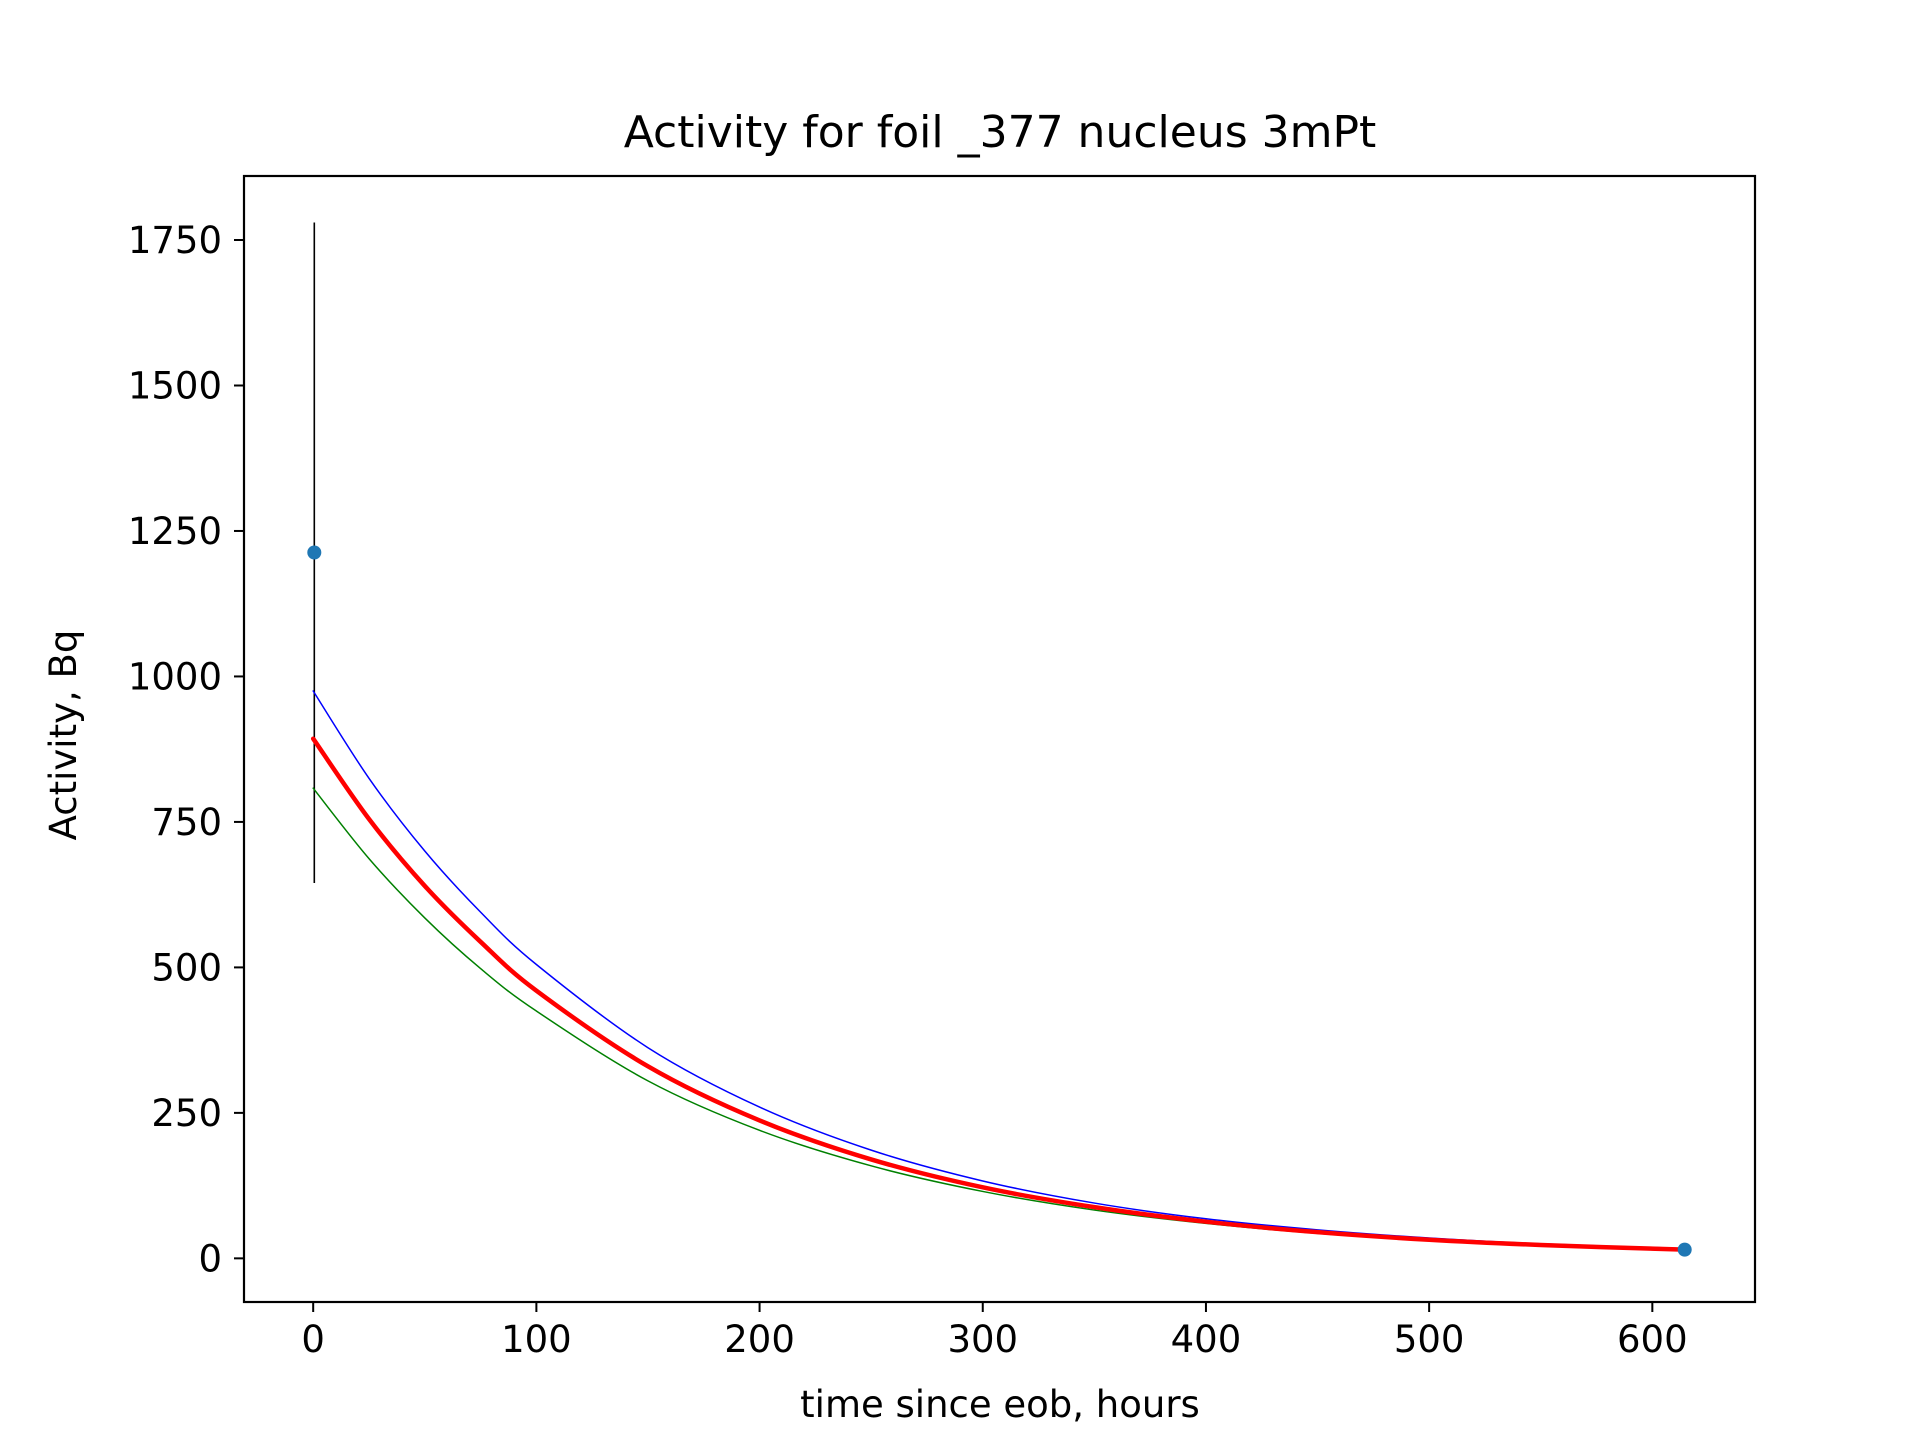 Image resolution: width=1920 pixels, height=1444 pixels. I want to click on y-tick-label: 500, so click(186, 967).